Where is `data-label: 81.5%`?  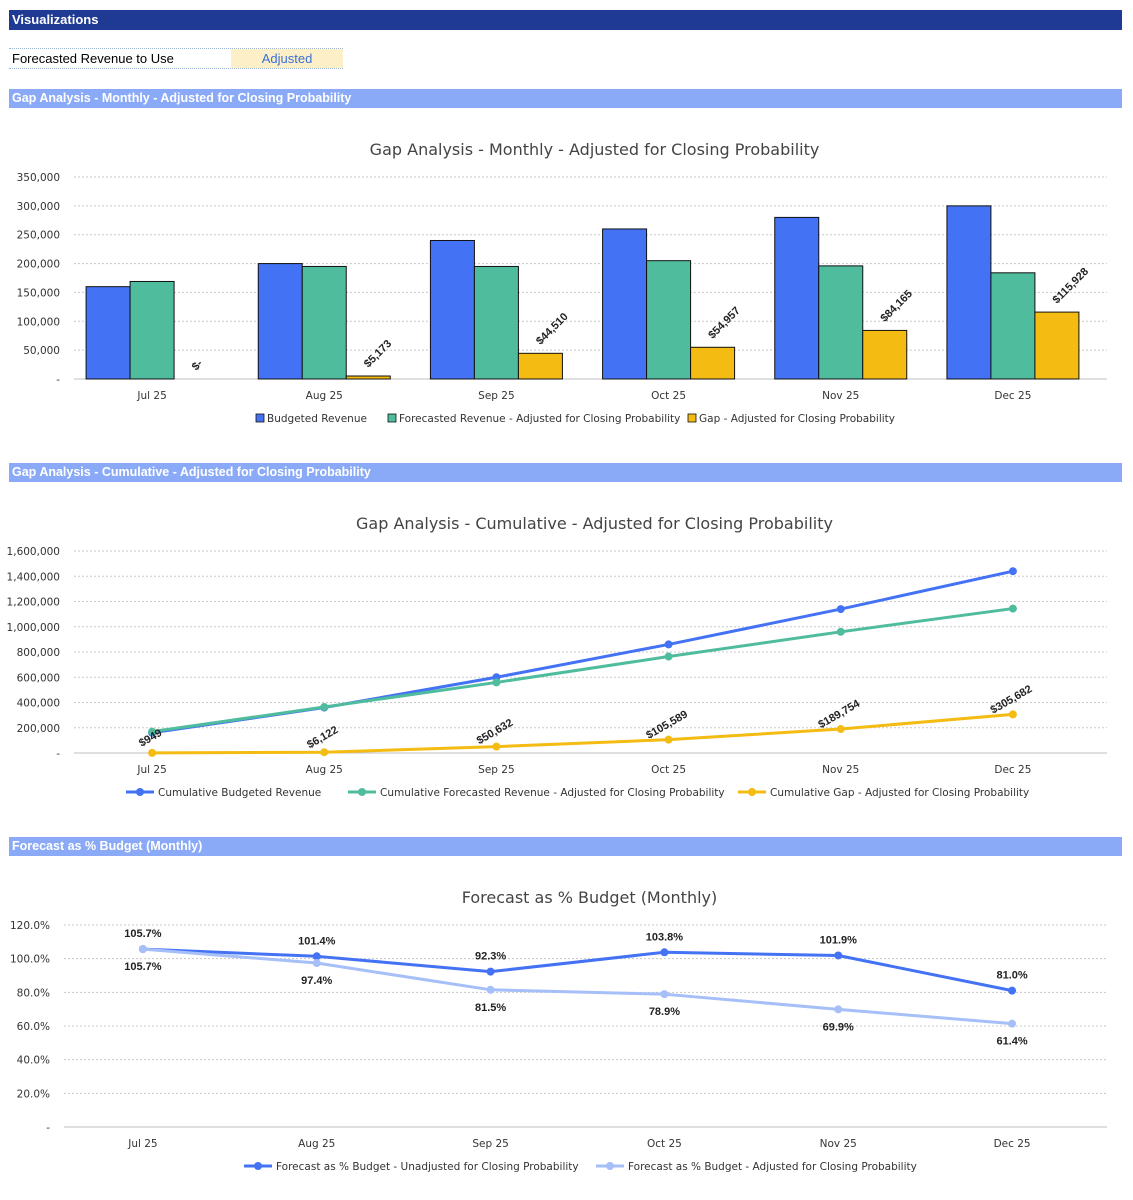 data-label: 81.5% is located at coordinates (490, 1008).